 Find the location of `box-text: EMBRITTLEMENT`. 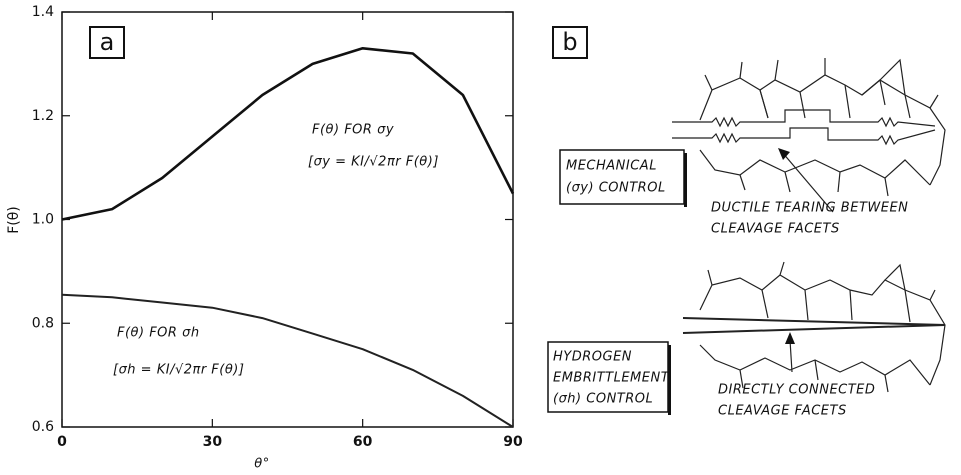

box-text: EMBRITTLEMENT is located at coordinates (611, 378).